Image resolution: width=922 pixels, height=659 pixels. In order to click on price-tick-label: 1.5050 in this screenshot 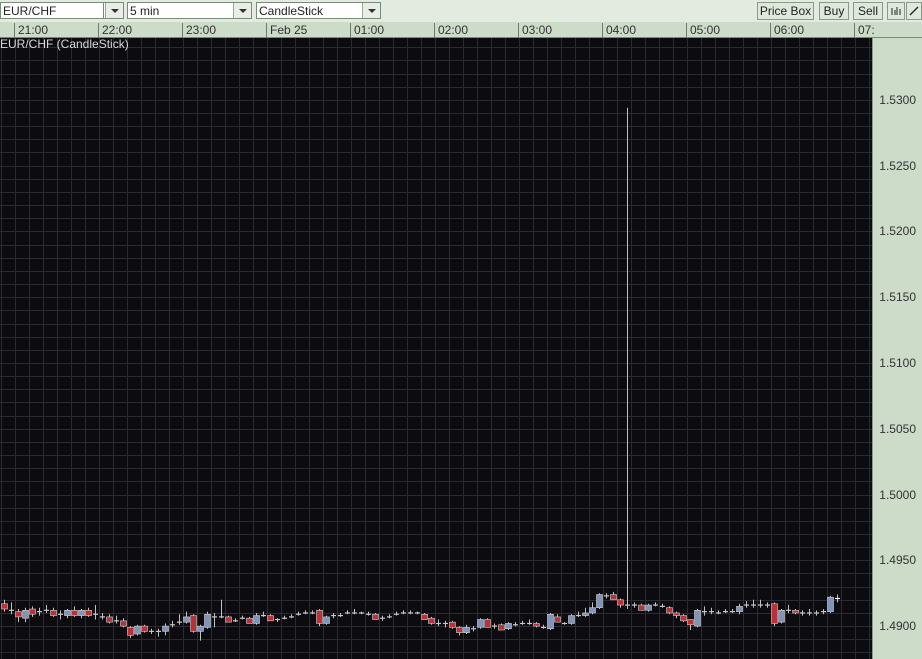, I will do `click(897, 428)`.